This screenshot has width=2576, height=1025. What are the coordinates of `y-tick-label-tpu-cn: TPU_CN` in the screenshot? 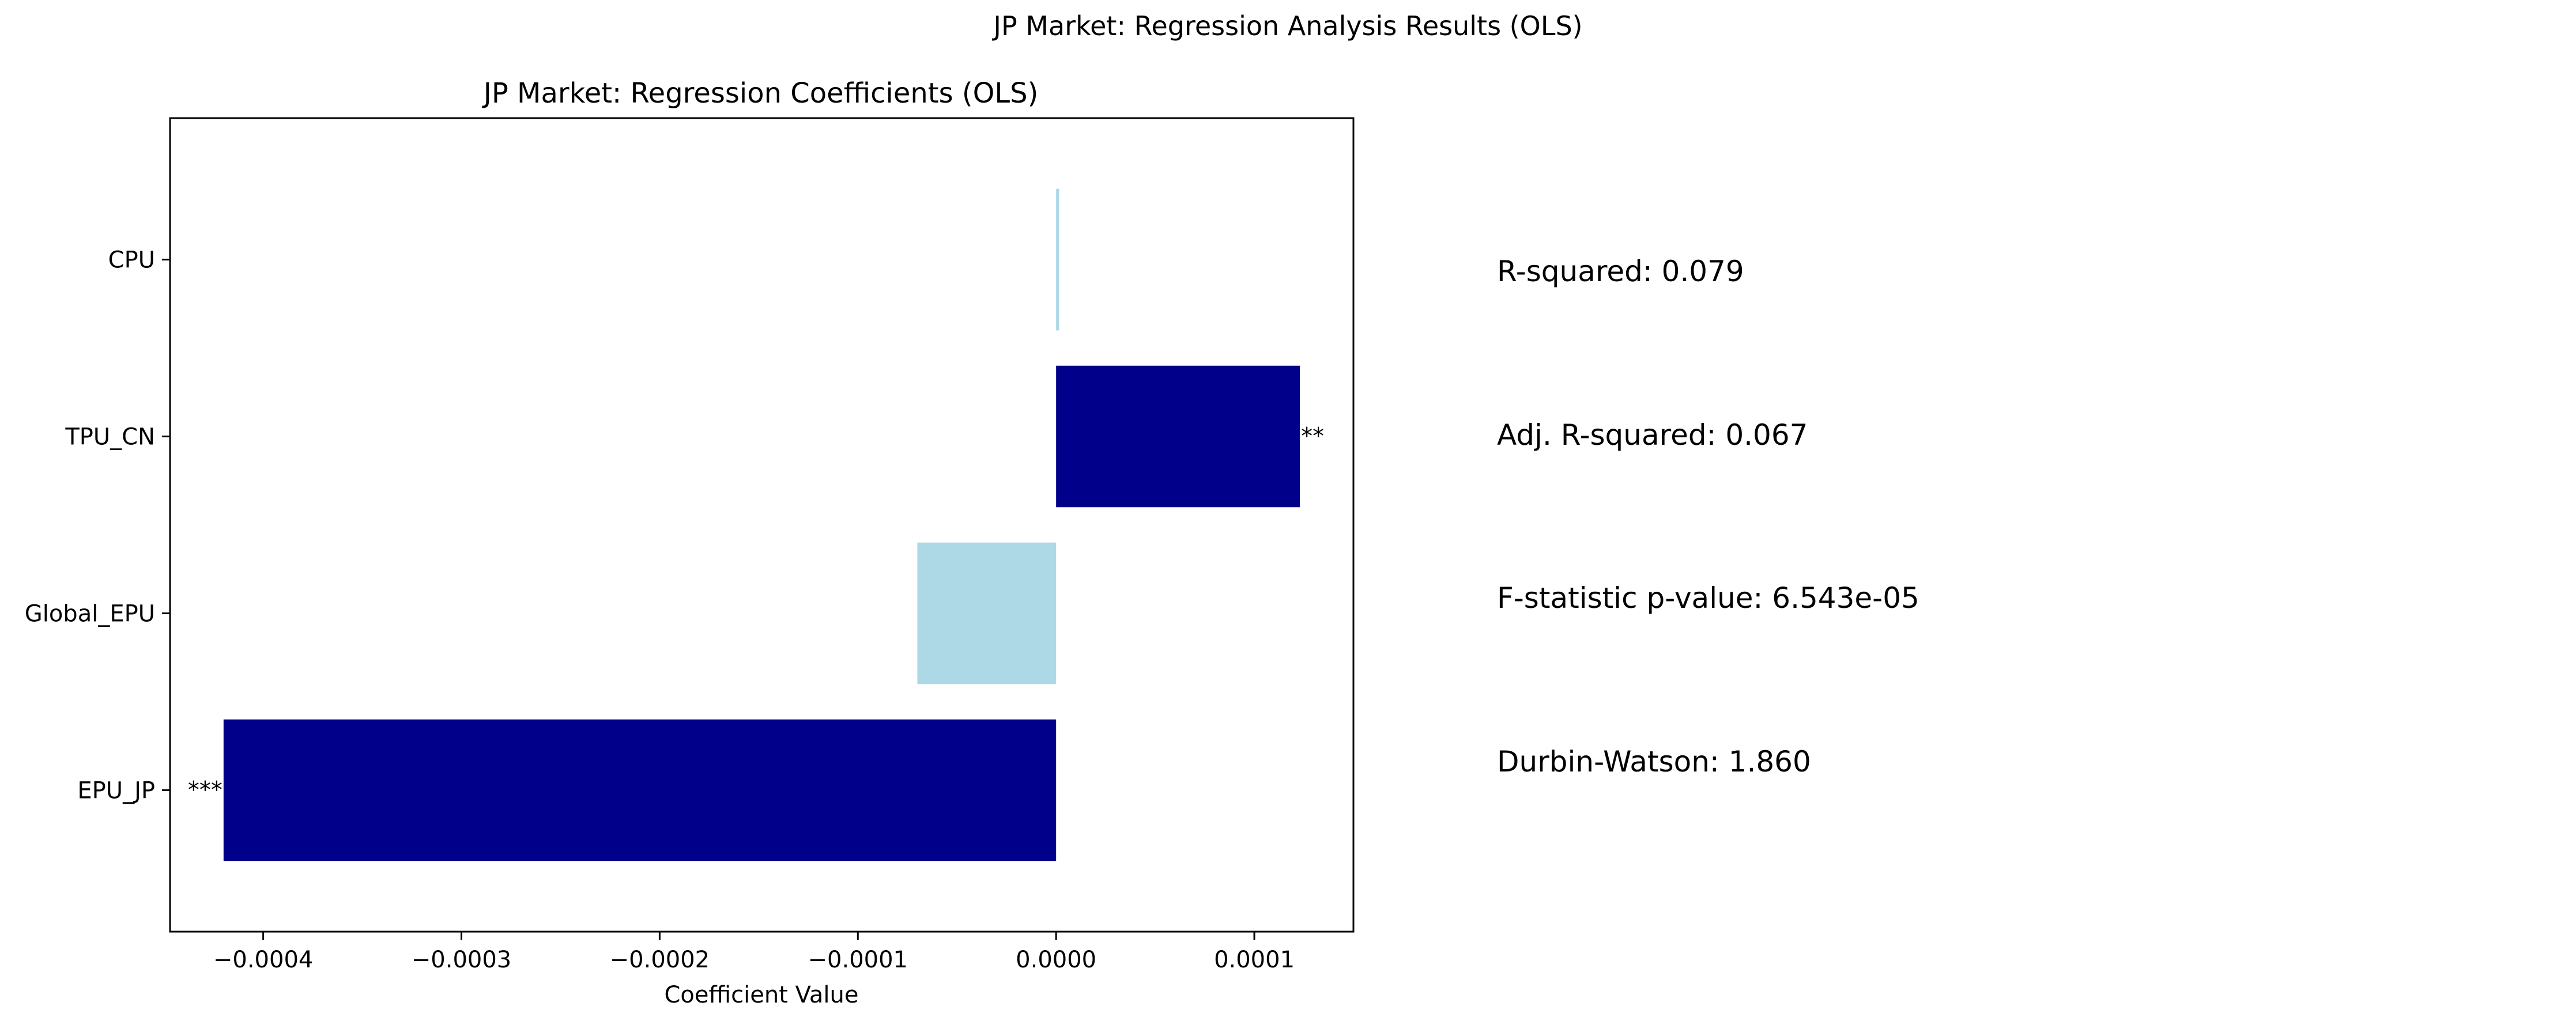 It's located at (110, 437).